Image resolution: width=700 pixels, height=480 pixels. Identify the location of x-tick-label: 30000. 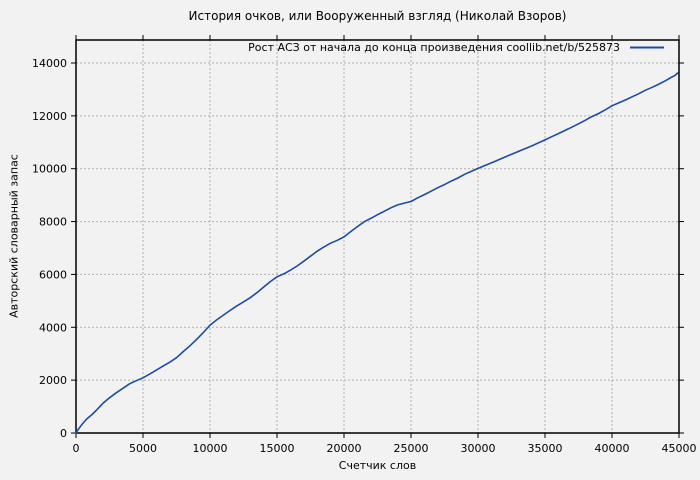
(478, 448).